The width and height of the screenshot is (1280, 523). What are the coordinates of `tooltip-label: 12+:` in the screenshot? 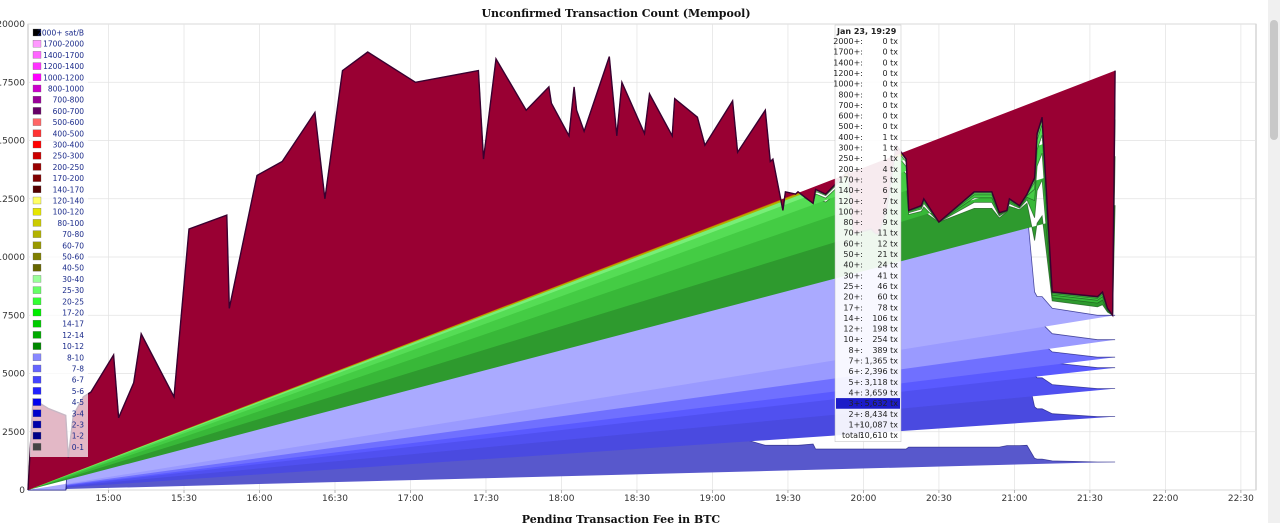 It's located at (853, 329).